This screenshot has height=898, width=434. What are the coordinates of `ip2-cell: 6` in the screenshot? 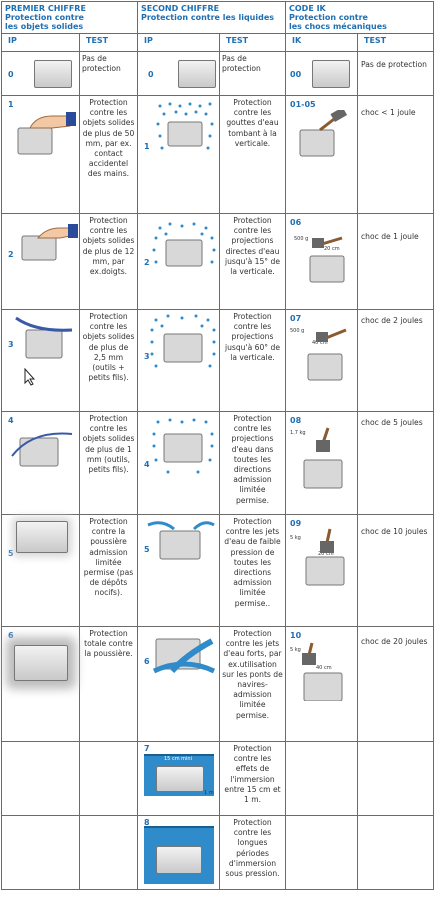 It's located at (178, 684).